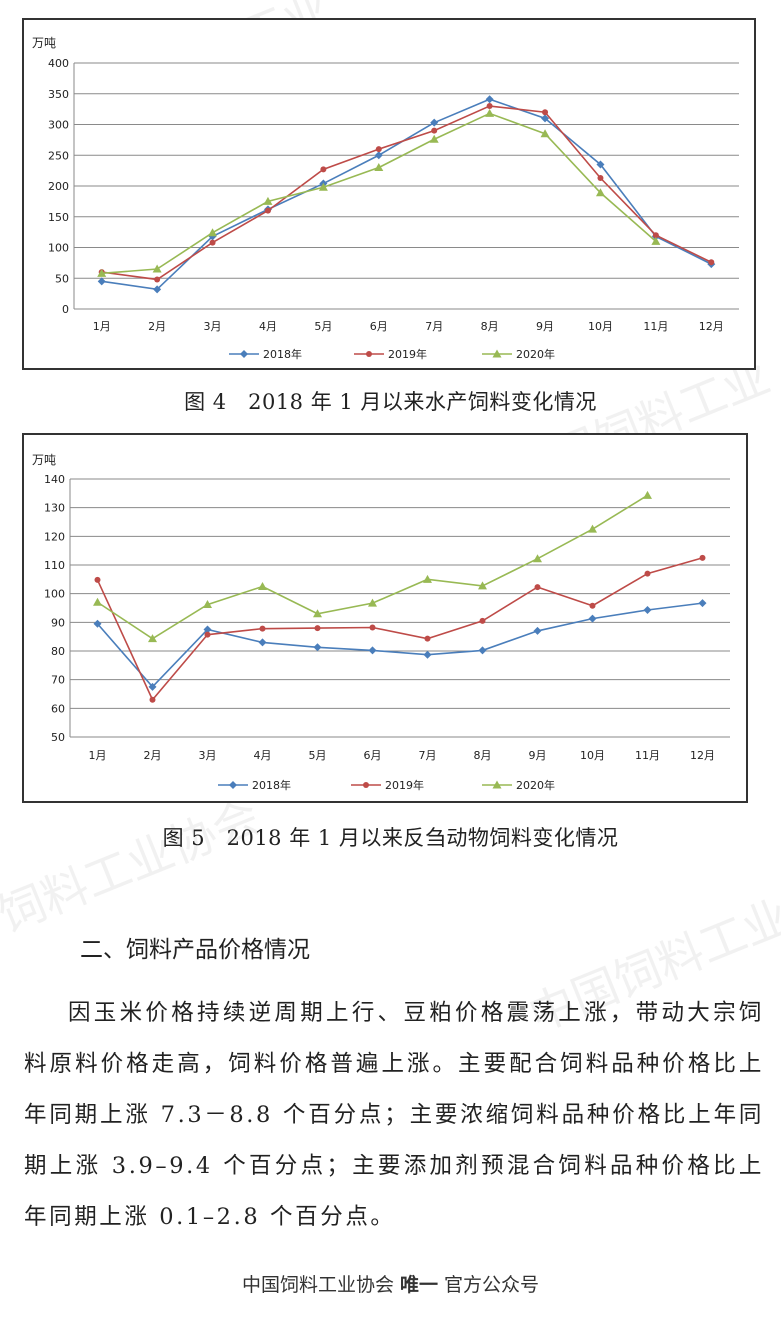 Image resolution: width=781 pixels, height=1329 pixels. Describe the element at coordinates (320, 1285) in the screenshot. I see `footer-prefix: 中国饲料工业协会` at that location.